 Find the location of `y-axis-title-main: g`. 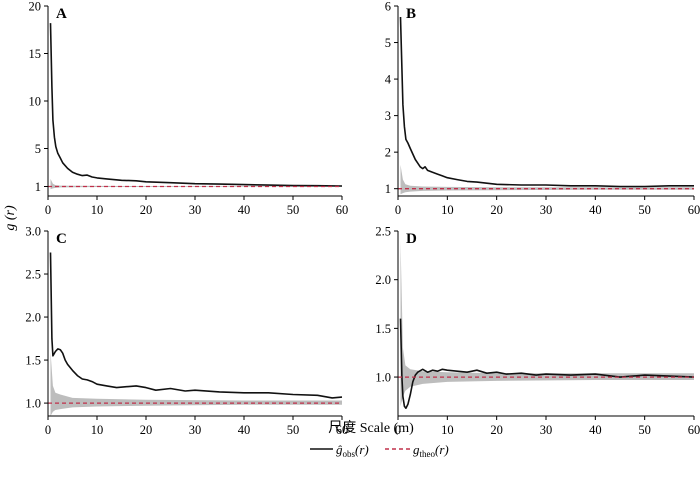

y-axis-title-main: g is located at coordinates (10, 227).